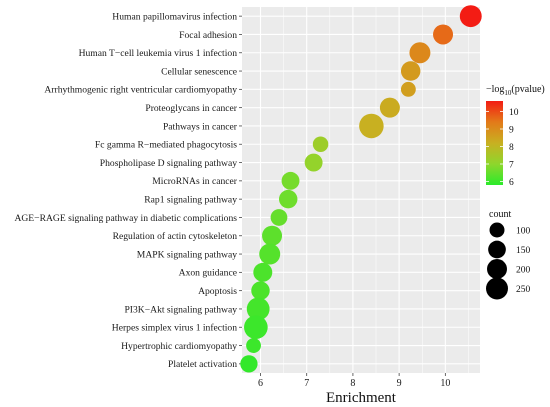 The height and width of the screenshot is (407, 550). Describe the element at coordinates (175, 236) in the screenshot. I see `y-tick-label: Regulation of actin cytoskeleton` at that location.